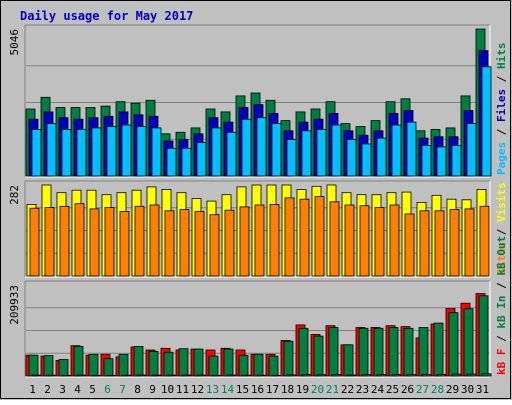 This screenshot has height=405, width=512. I want to click on legend-entry: Hits, so click(501, 56).